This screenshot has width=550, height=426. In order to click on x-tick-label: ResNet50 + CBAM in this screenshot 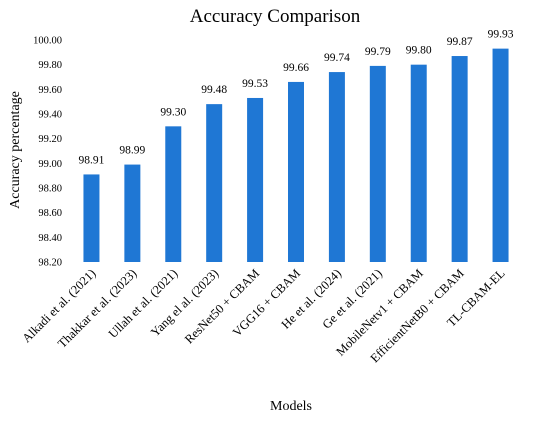, I will do `click(222, 306)`.